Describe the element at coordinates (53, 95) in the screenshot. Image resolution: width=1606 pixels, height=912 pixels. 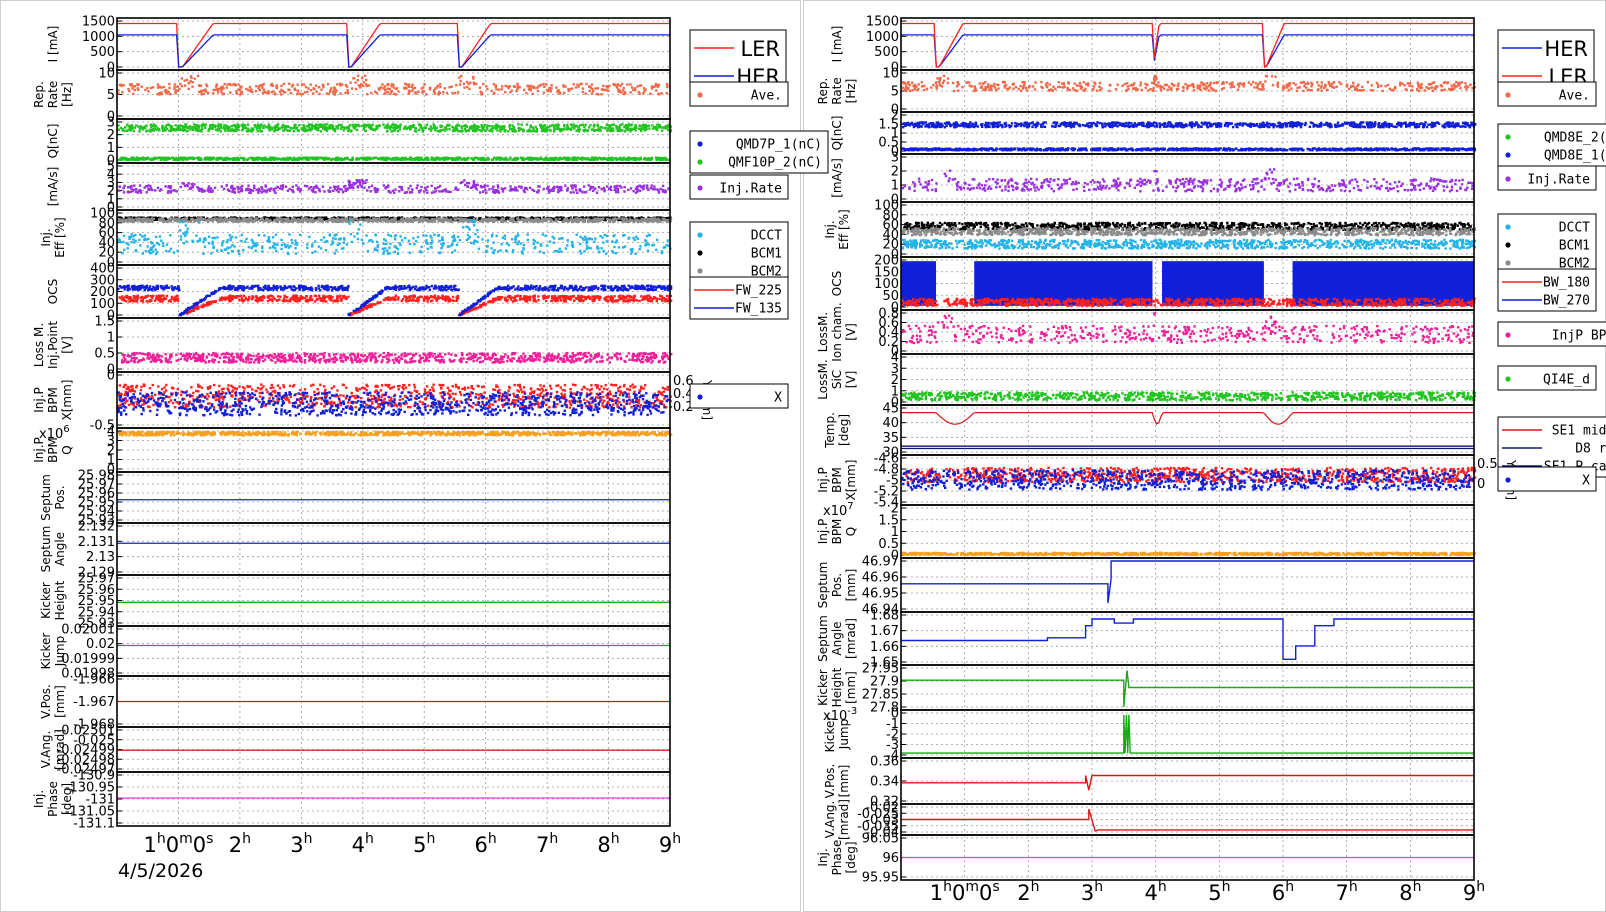
I see `y-label-line: Rate` at that location.